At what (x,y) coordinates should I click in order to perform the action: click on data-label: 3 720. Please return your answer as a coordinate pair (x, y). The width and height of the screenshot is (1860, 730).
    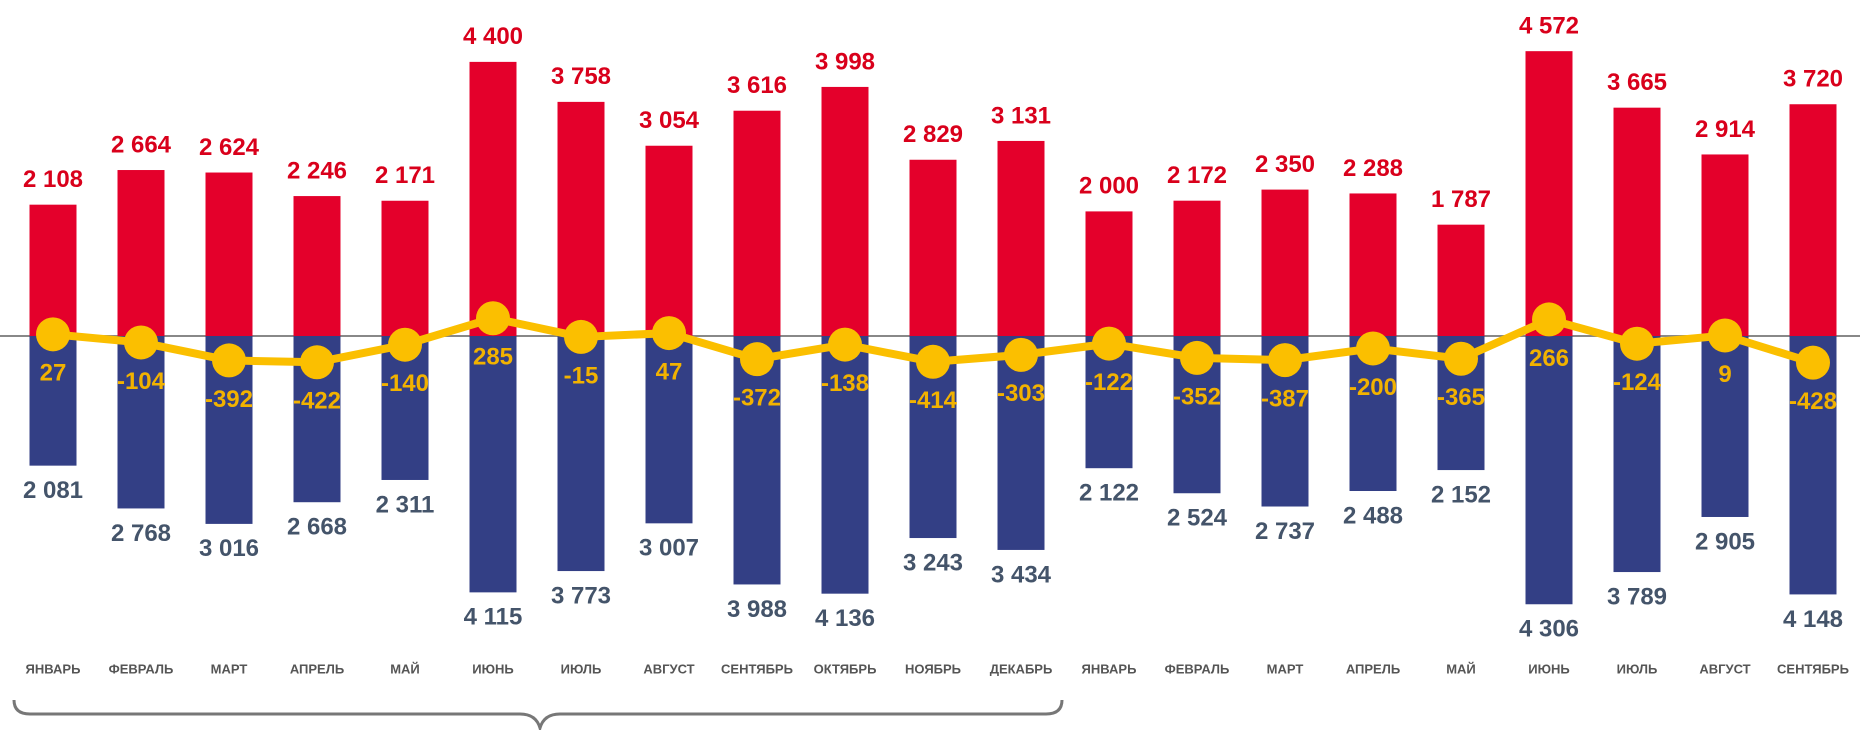
    Looking at the image, I should click on (1813, 79).